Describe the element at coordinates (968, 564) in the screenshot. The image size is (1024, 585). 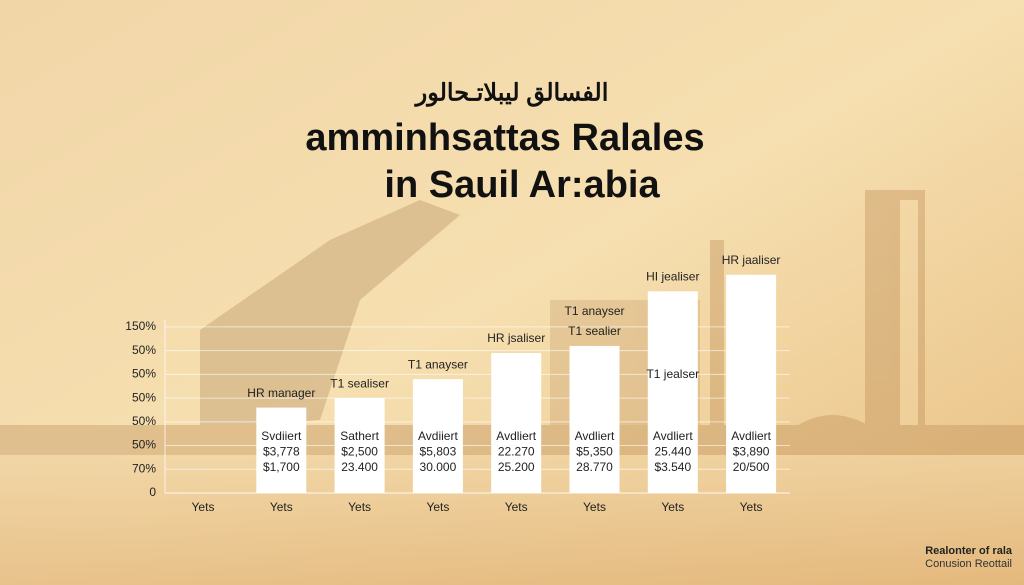
I see `footer-line: Conusion Reottail` at that location.